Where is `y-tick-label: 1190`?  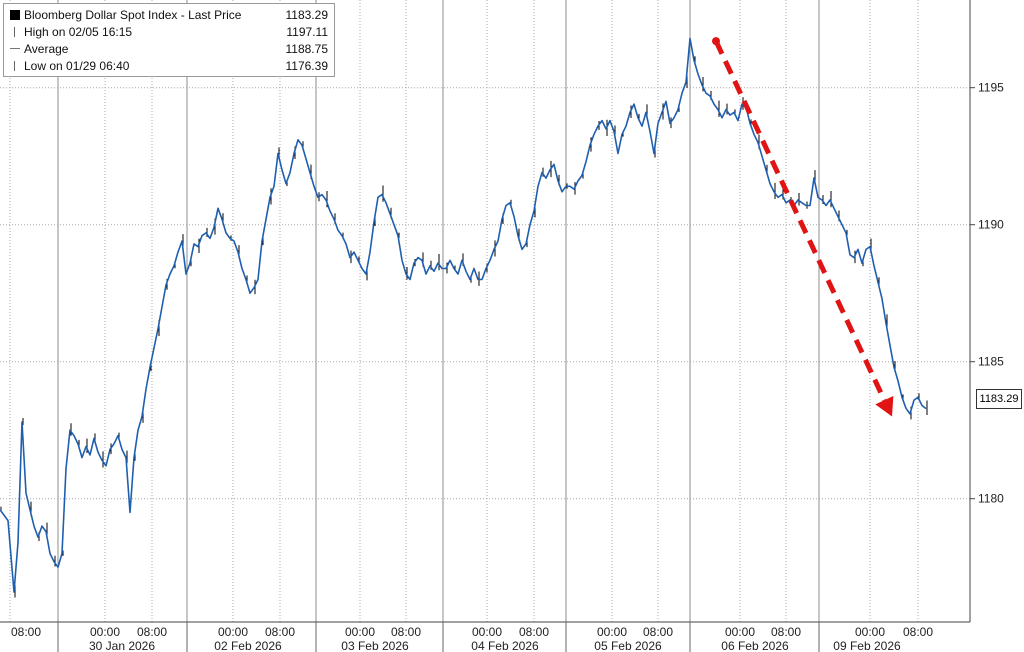
y-tick-label: 1190 is located at coordinates (991, 225).